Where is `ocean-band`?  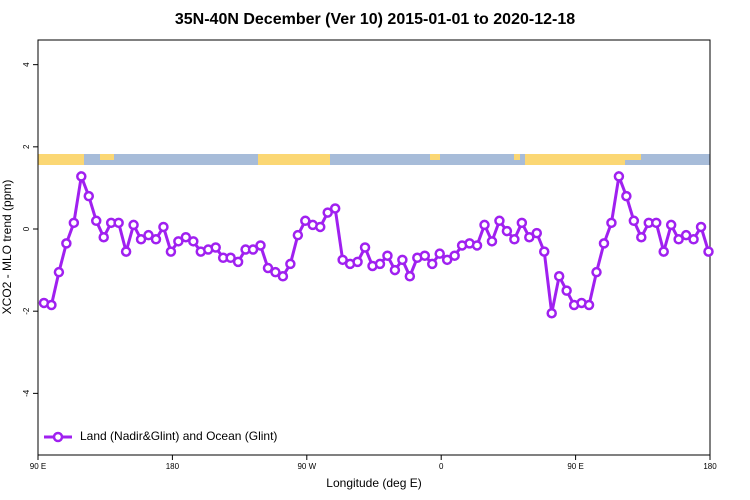
ocean-band is located at coordinates (374, 159).